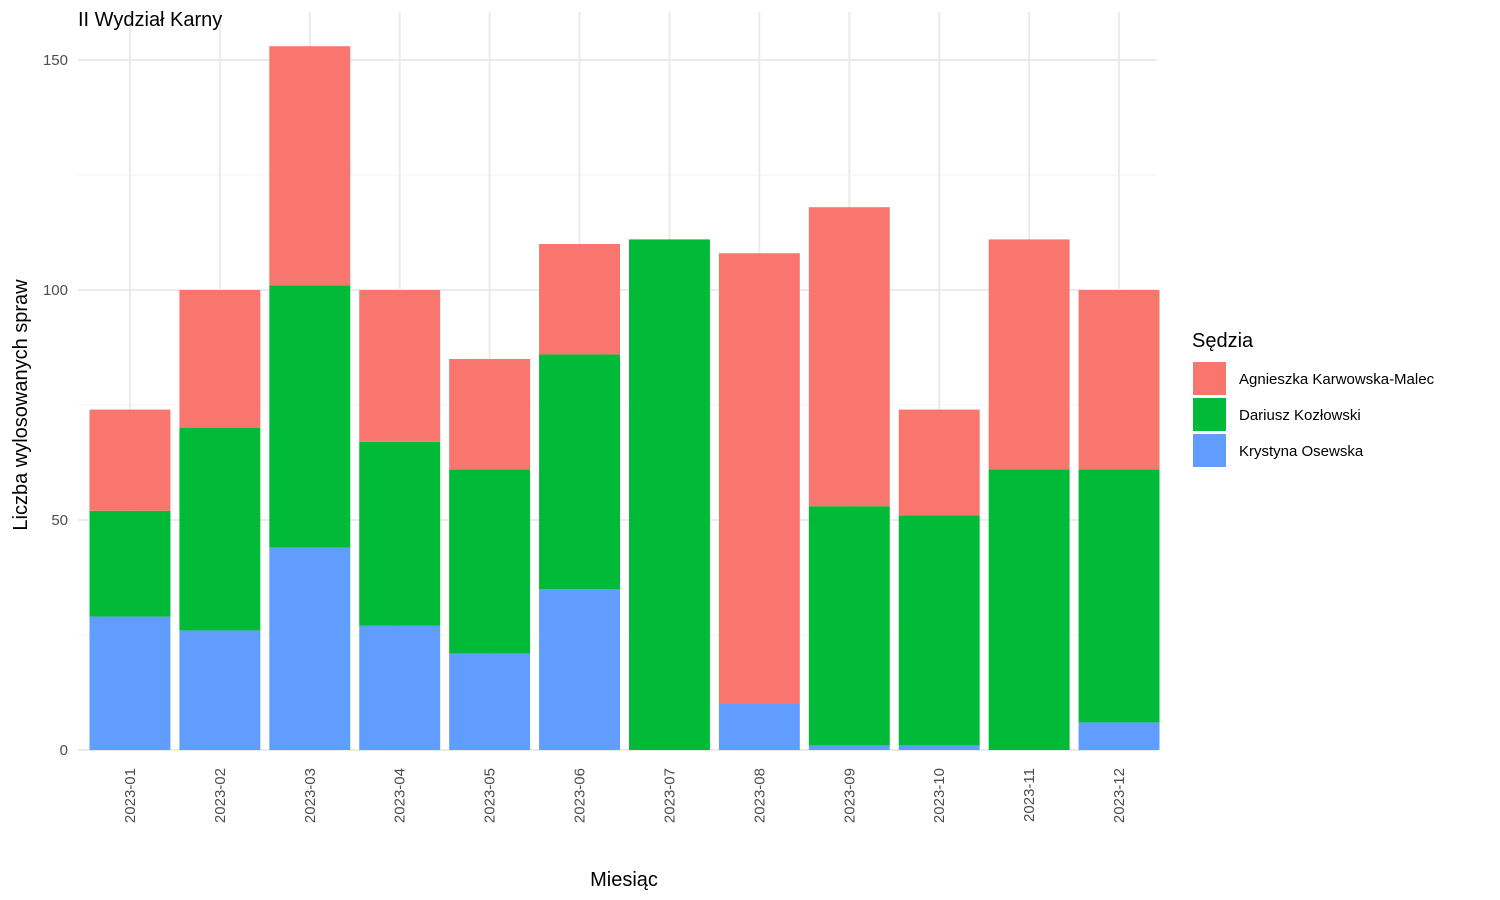 This screenshot has height=900, width=1500. Describe the element at coordinates (220, 795) in the screenshot. I see `x-tick-label: 2023-02` at that location.